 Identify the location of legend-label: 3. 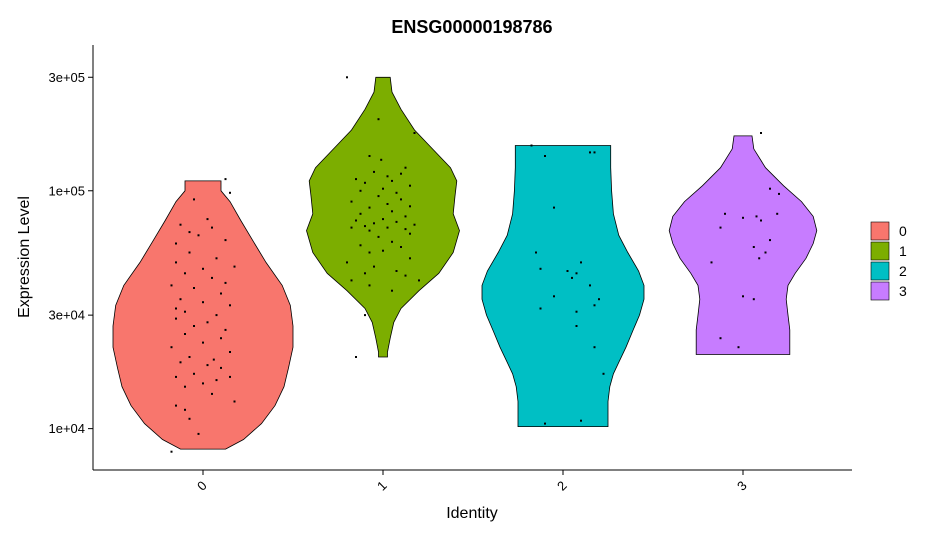
(903, 291).